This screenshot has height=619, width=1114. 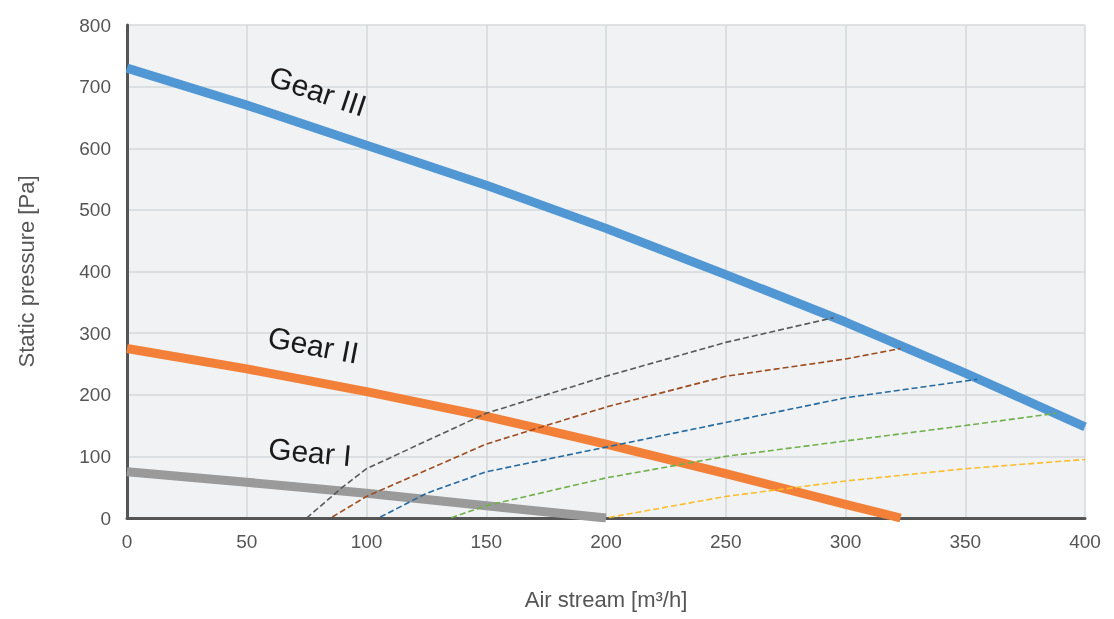 I want to click on x-tick-label: 200, so click(x=606, y=541).